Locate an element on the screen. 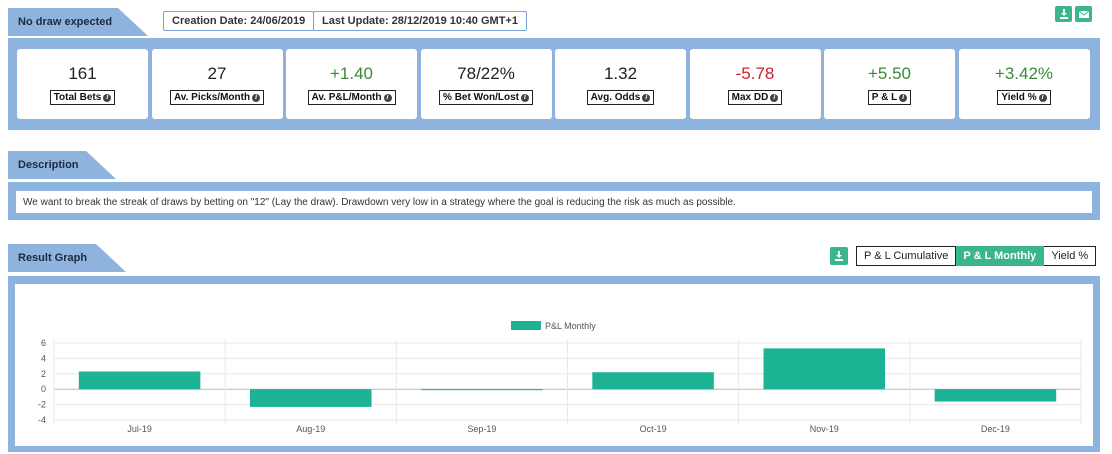  x-tick-label: Oct-19 is located at coordinates (653, 429).